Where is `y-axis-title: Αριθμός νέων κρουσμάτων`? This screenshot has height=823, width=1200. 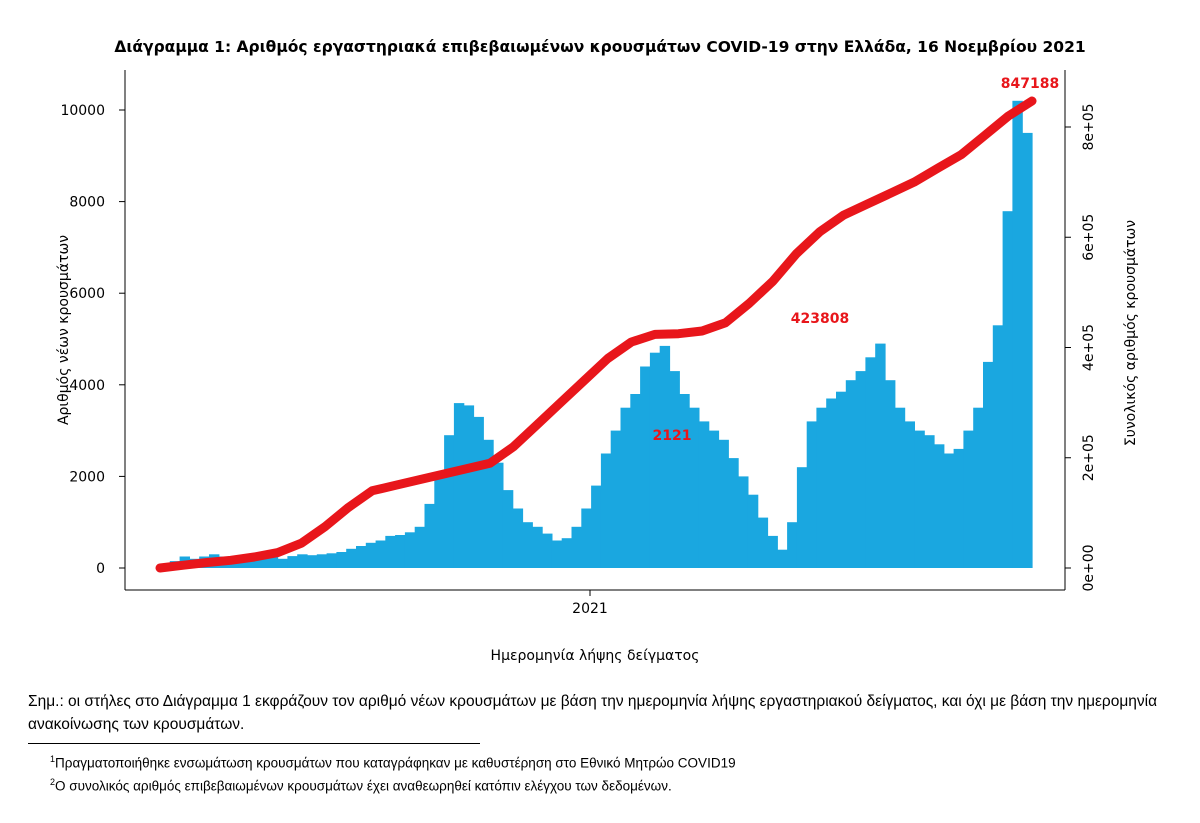 y-axis-title: Αριθμός νέων κρουσμάτων is located at coordinates (64, 330).